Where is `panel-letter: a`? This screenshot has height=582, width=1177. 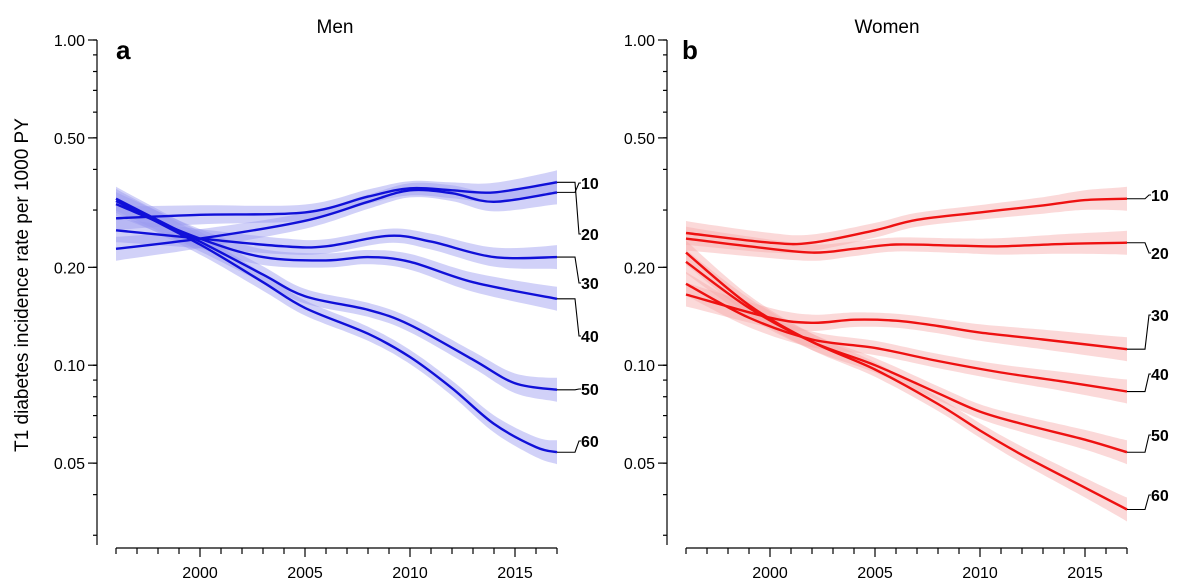
panel-letter: a is located at coordinates (123, 50).